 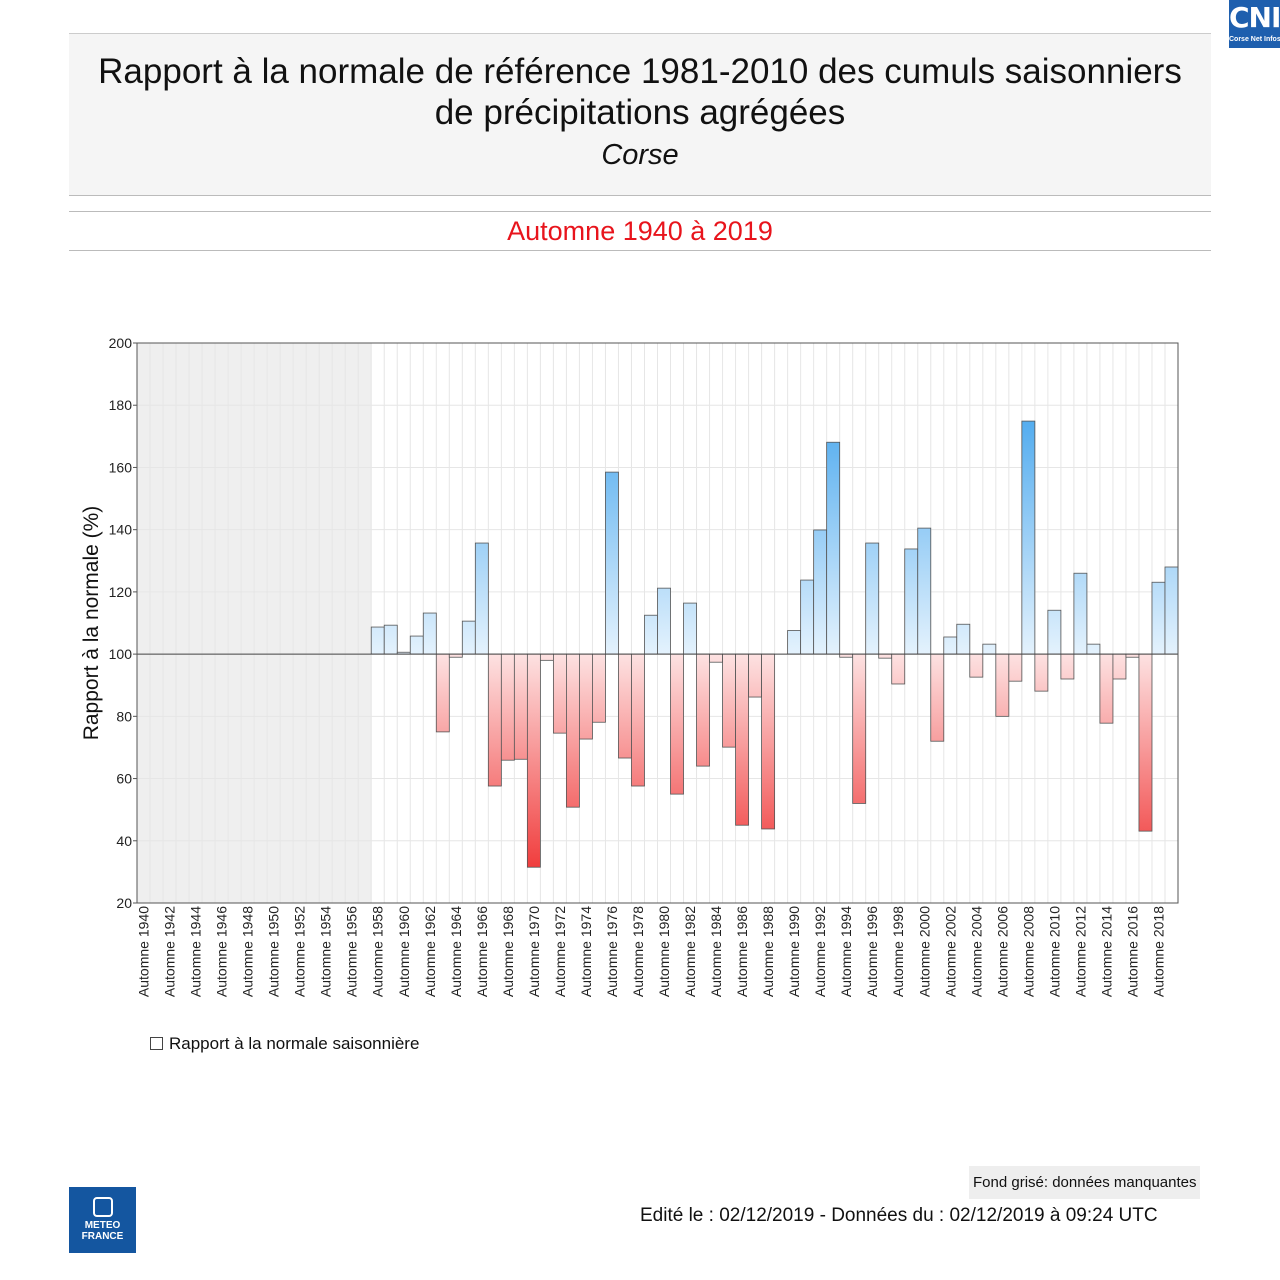 What do you see at coordinates (124, 903) in the screenshot?
I see `y-tick-label: 20` at bounding box center [124, 903].